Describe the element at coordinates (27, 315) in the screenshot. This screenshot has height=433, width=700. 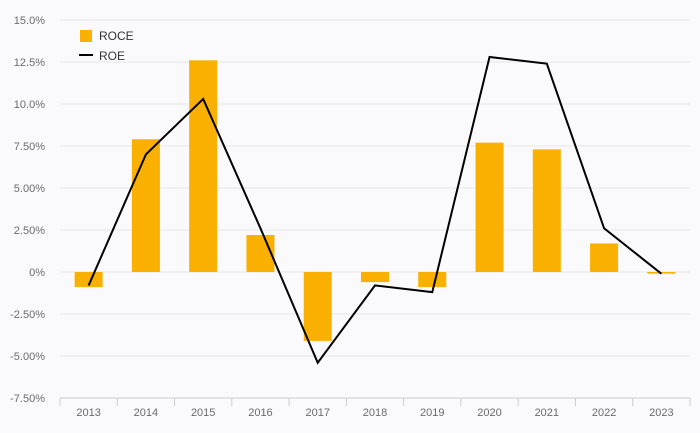
I see `y-tick-label: -2.50%` at that location.